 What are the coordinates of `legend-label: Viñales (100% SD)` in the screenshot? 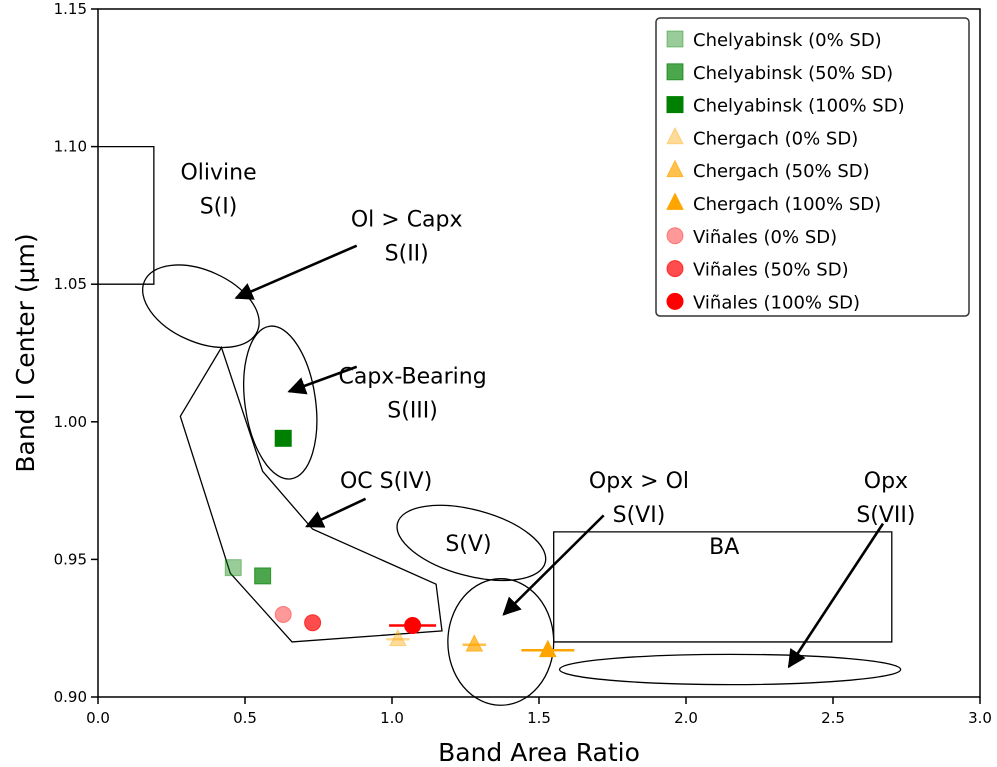 It's located at (776, 302).